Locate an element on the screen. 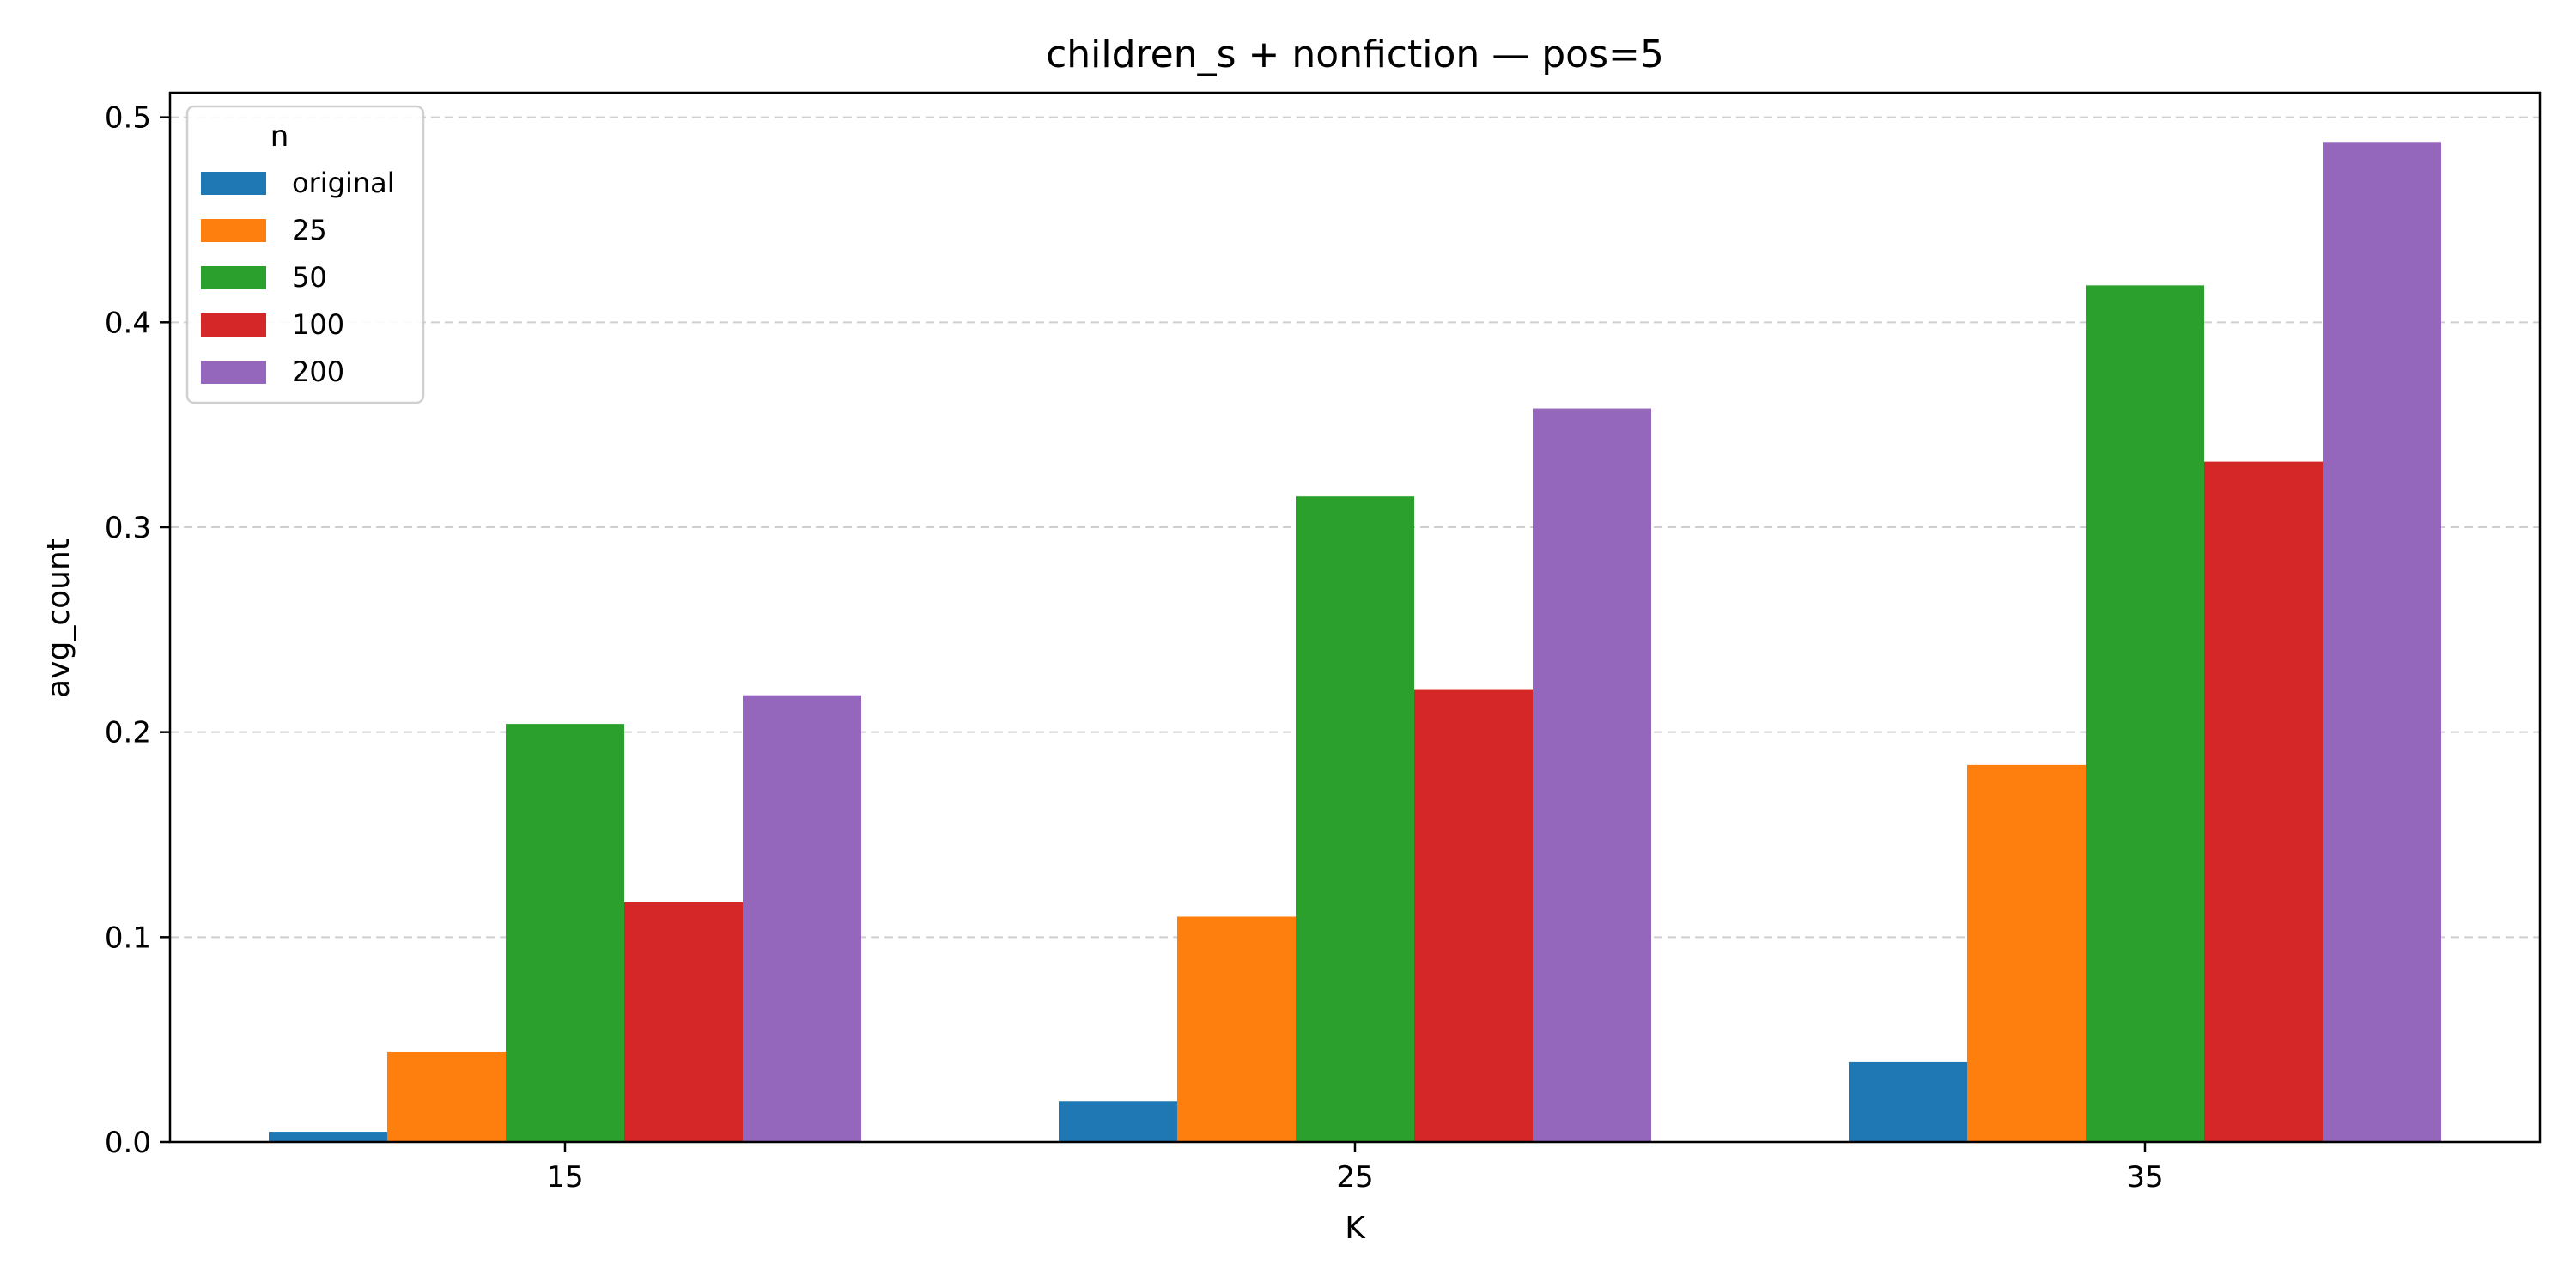  x-axis-label: K is located at coordinates (1356, 1228).